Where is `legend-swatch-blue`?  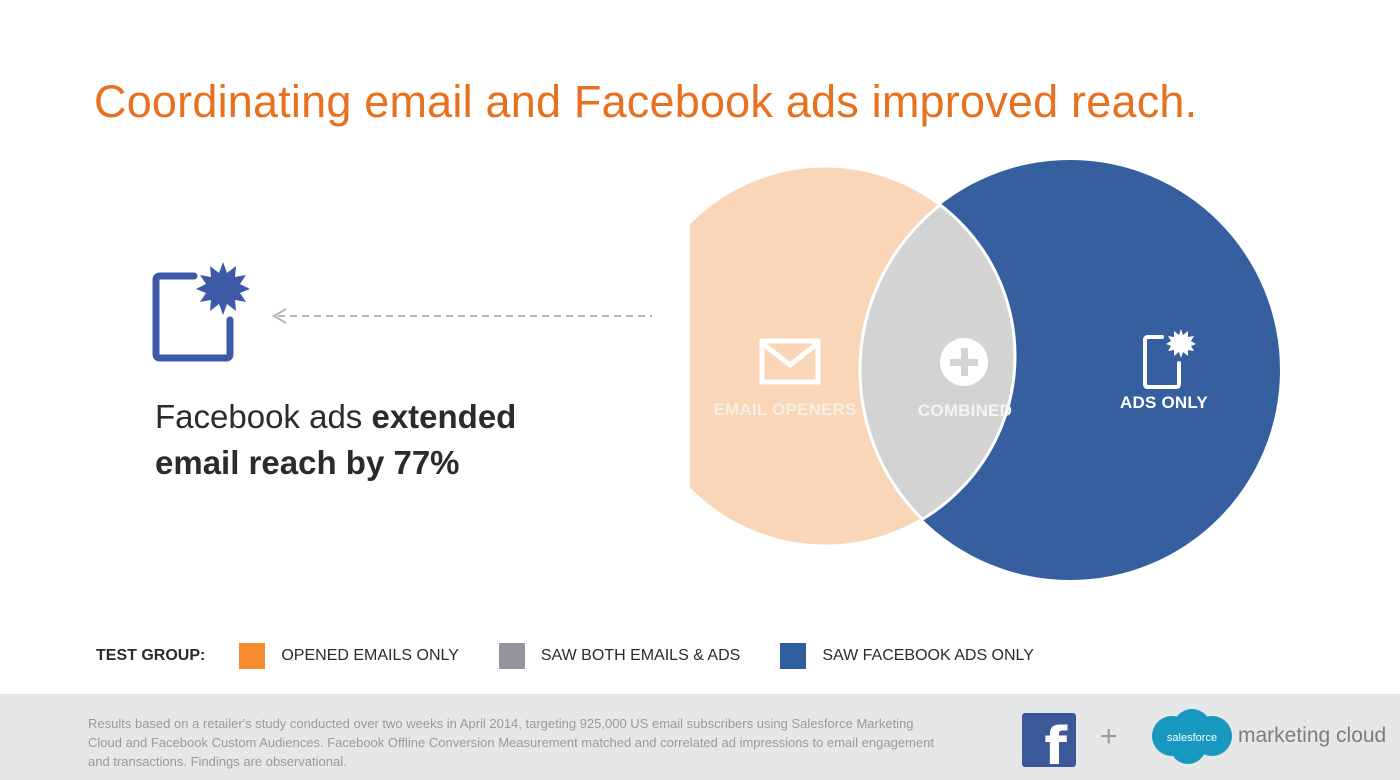
legend-swatch-blue is located at coordinates (793, 656).